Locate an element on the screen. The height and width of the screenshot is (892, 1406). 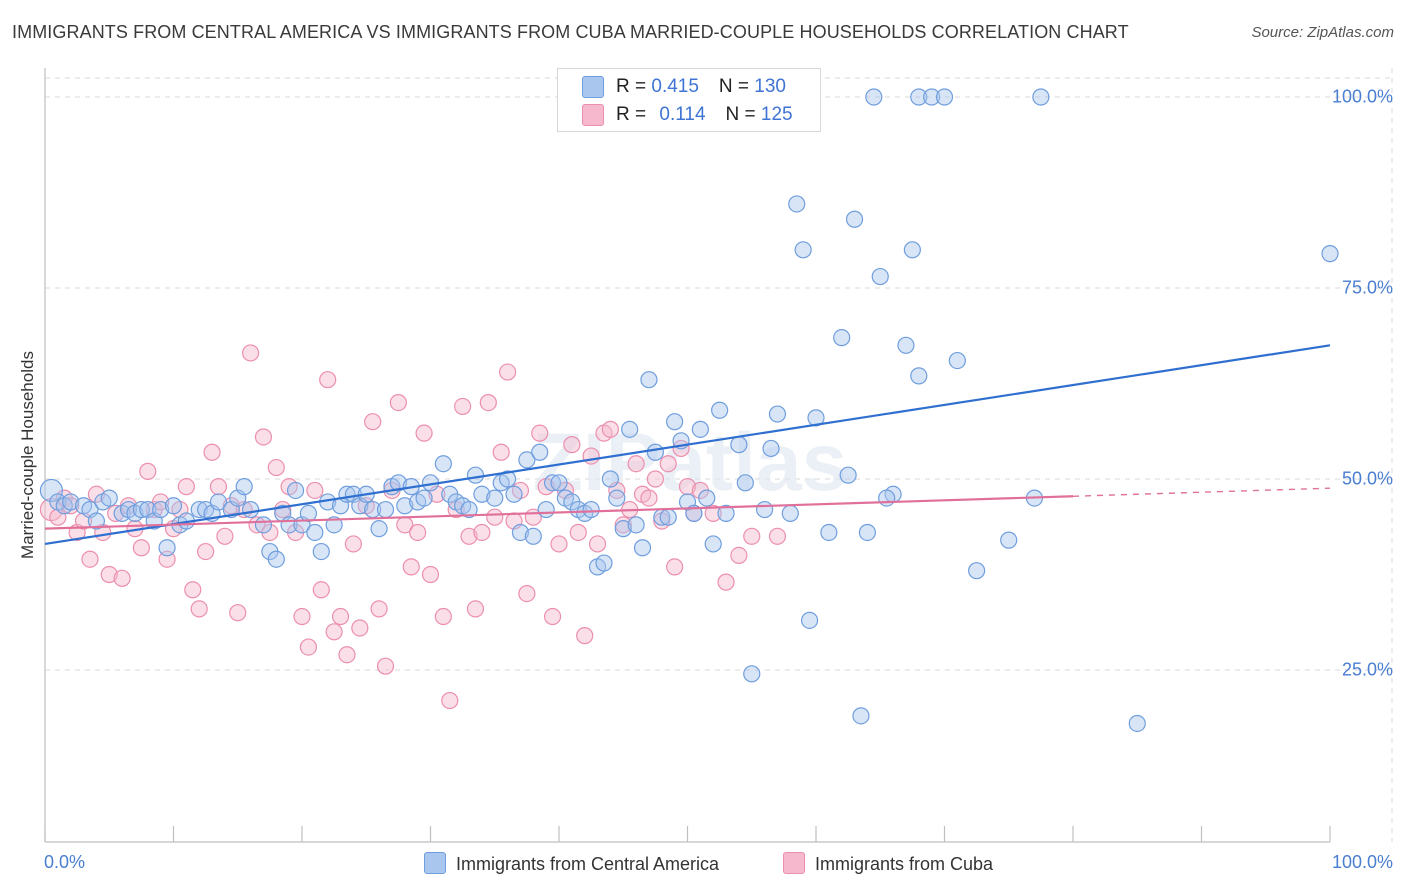
legend-label: Immigrants from Central America is located at coordinates (588, 864).